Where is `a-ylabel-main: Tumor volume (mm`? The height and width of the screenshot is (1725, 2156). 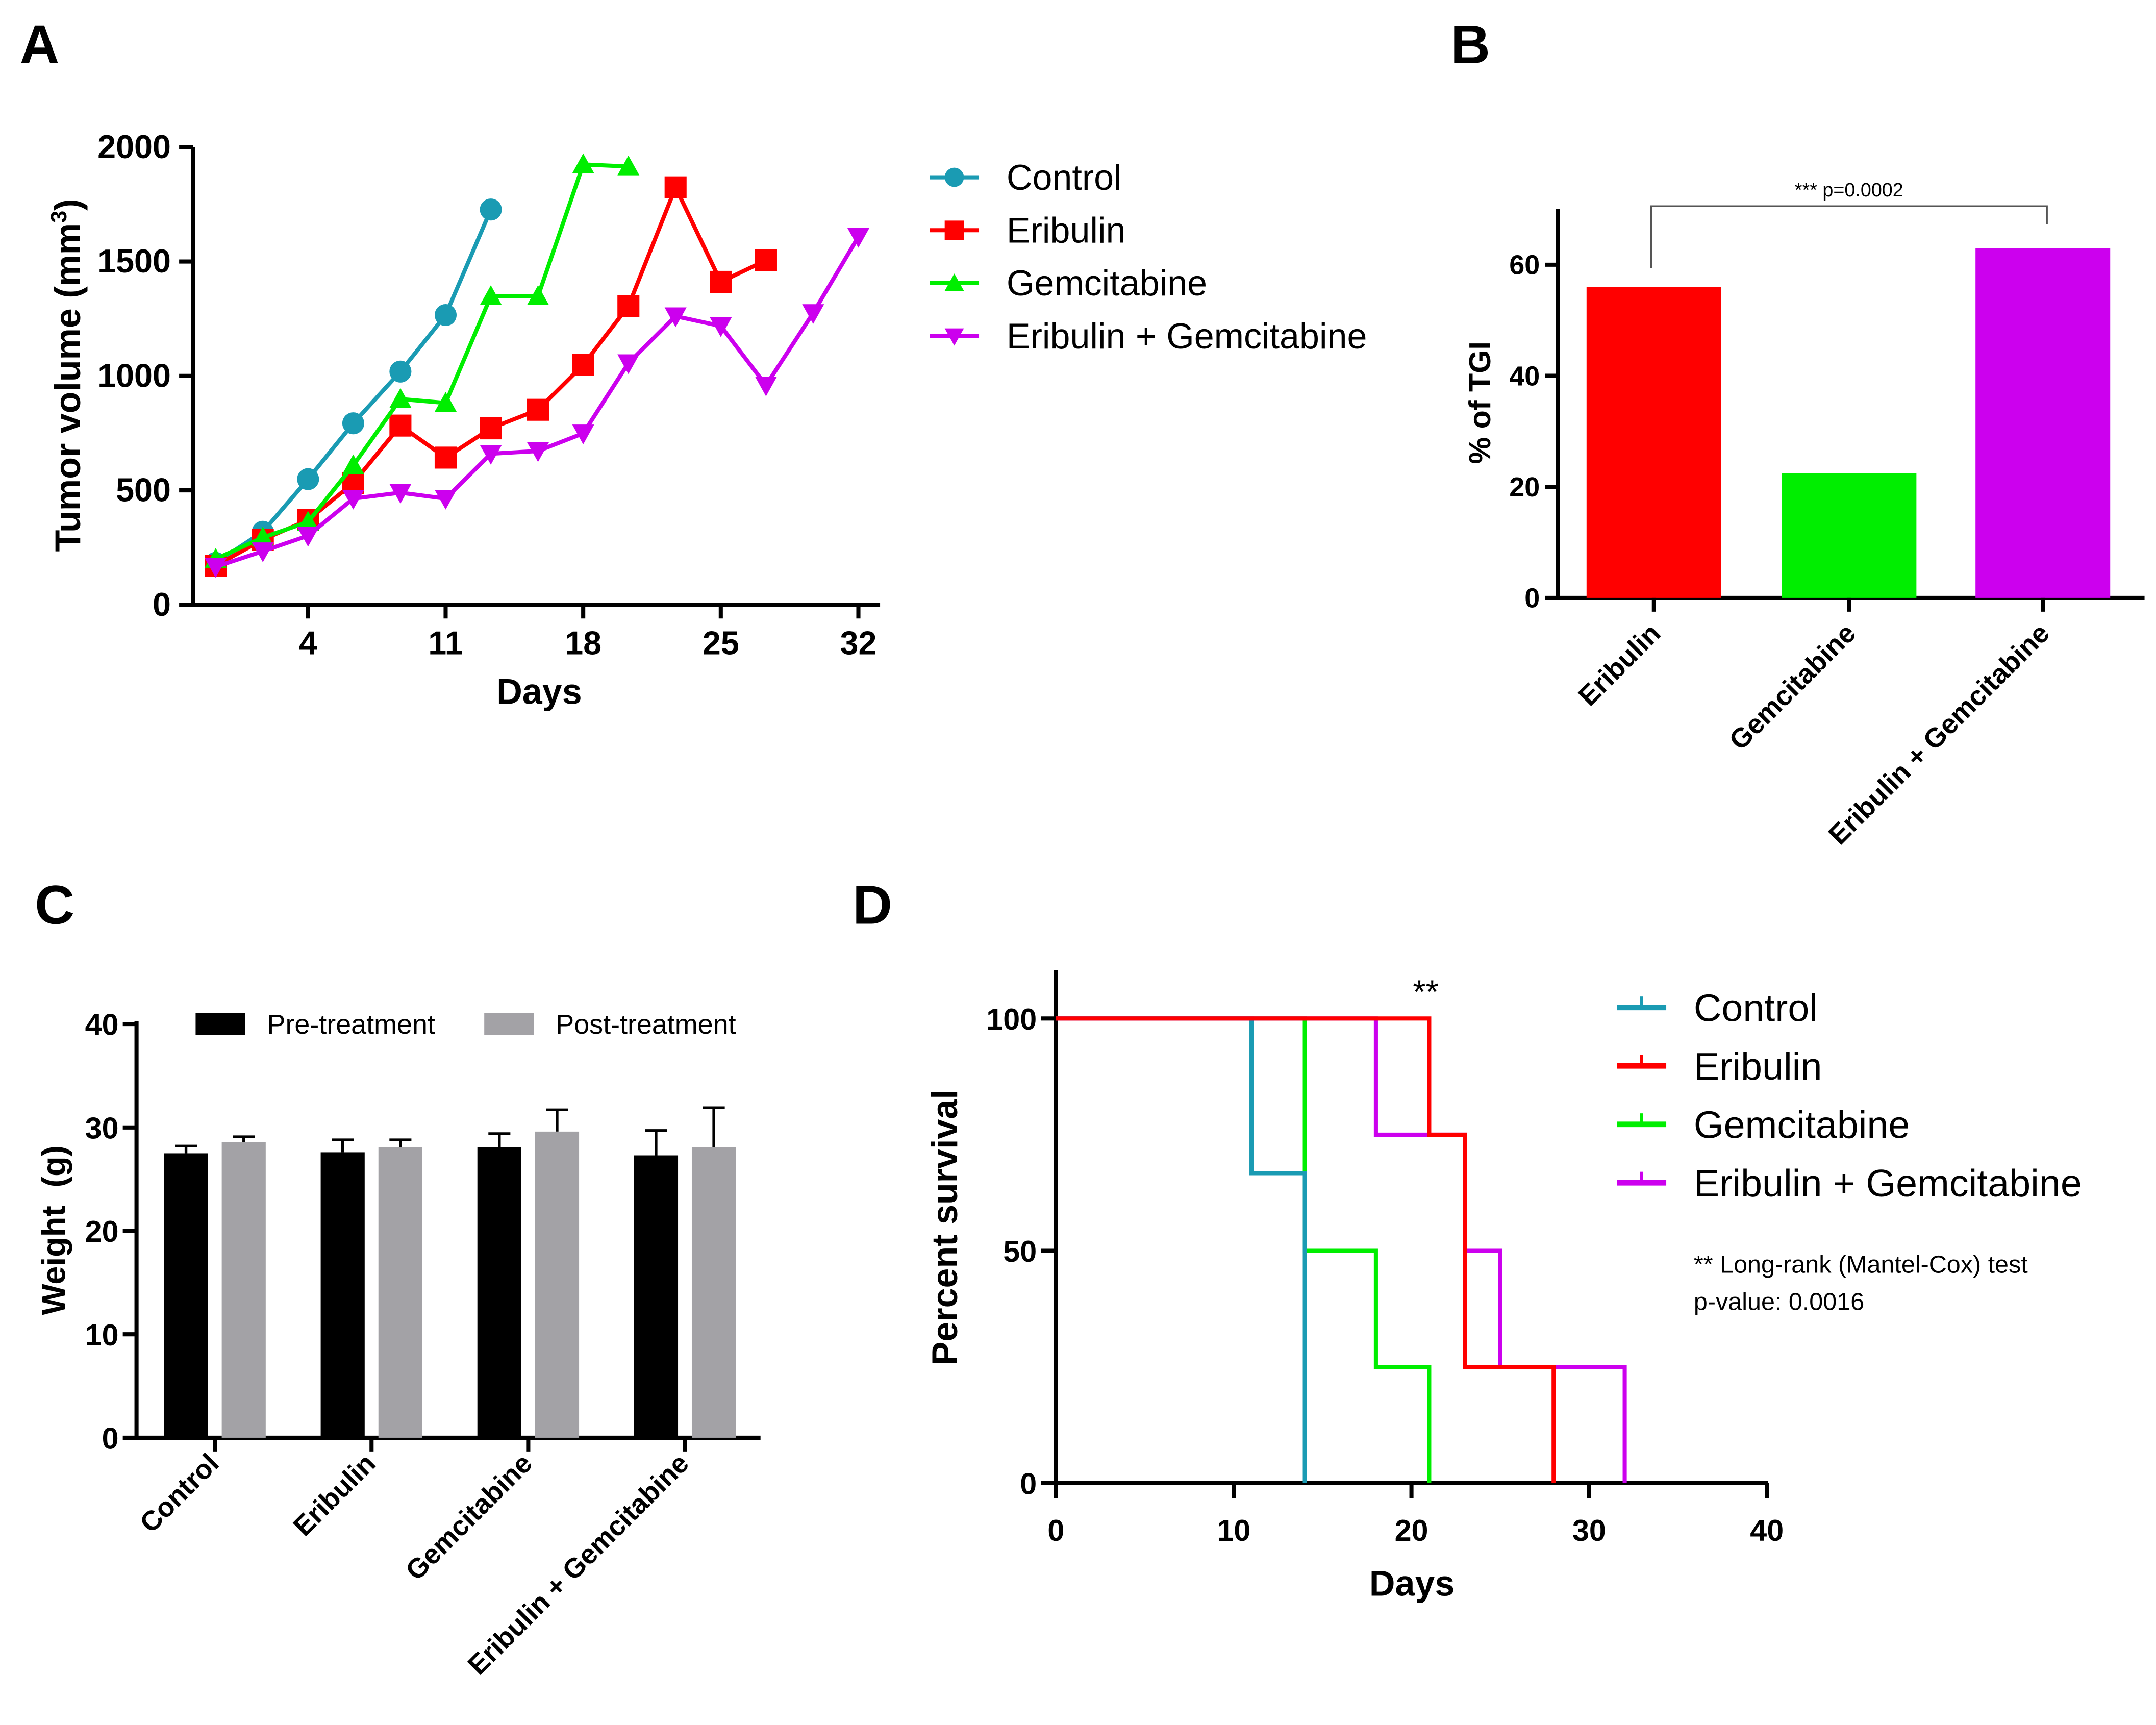
a-ylabel-main: Tumor volume (mm is located at coordinates (68, 387).